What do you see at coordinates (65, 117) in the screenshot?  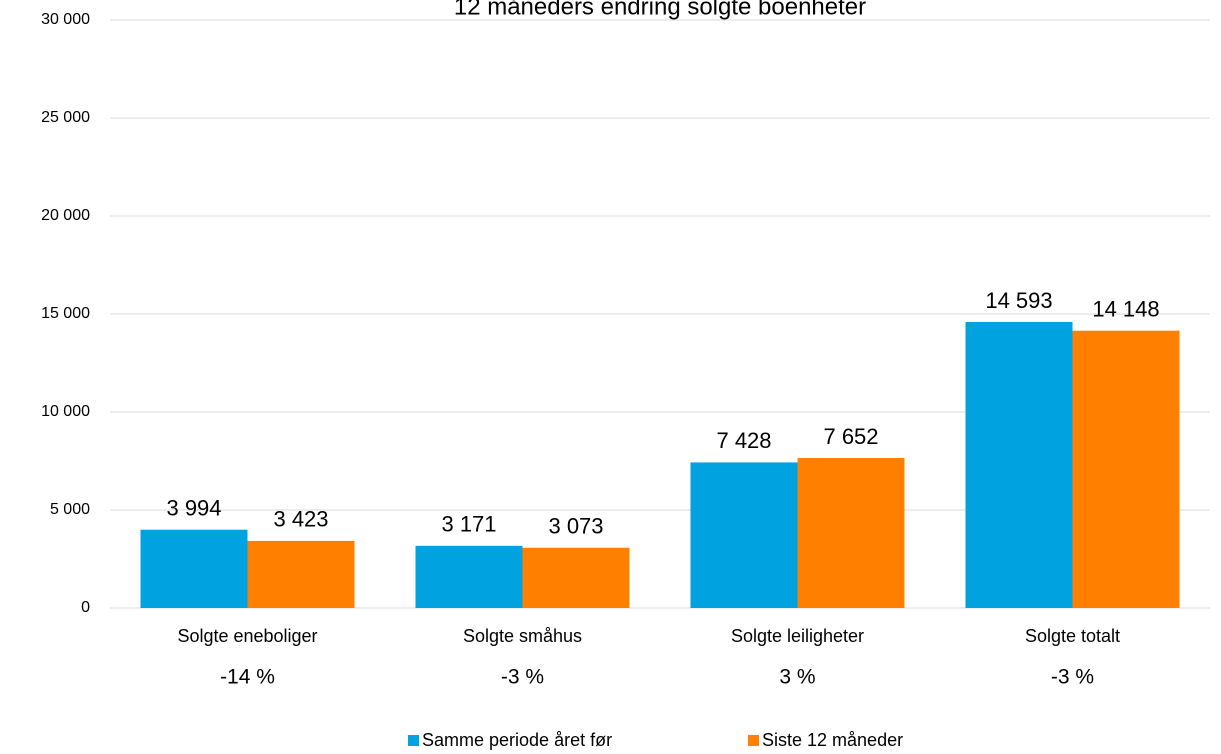 I see `y-tick-label: 25 000` at bounding box center [65, 117].